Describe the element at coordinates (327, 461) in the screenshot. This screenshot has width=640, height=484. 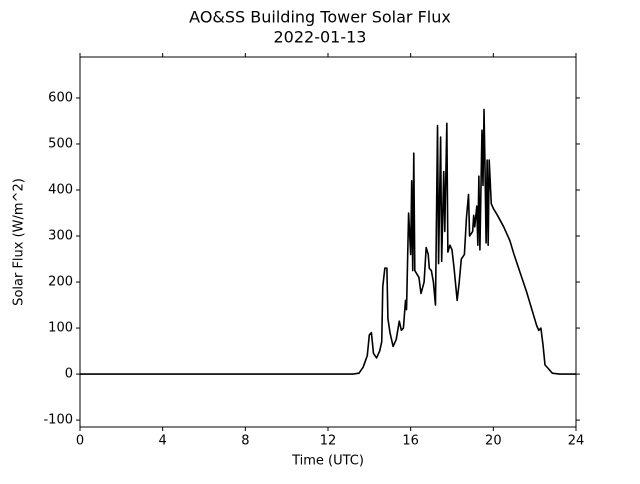
I see `x-axis-label: Time (UTC)` at that location.